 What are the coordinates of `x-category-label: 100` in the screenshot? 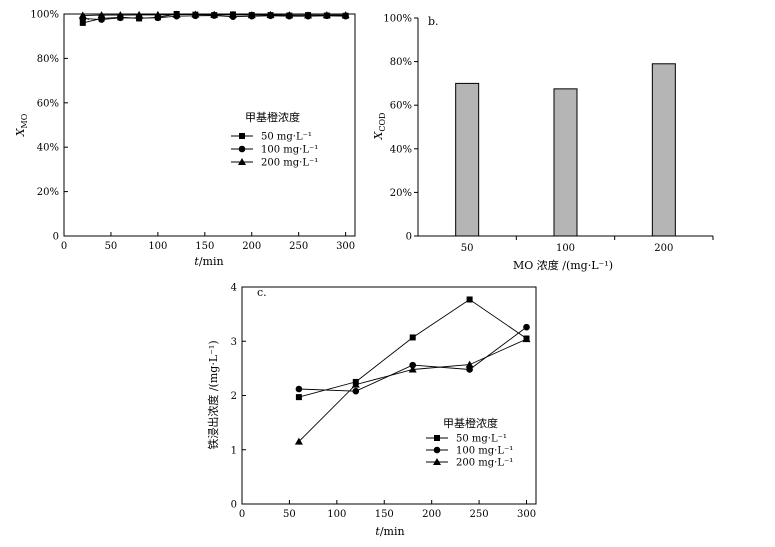 It's located at (565, 248).